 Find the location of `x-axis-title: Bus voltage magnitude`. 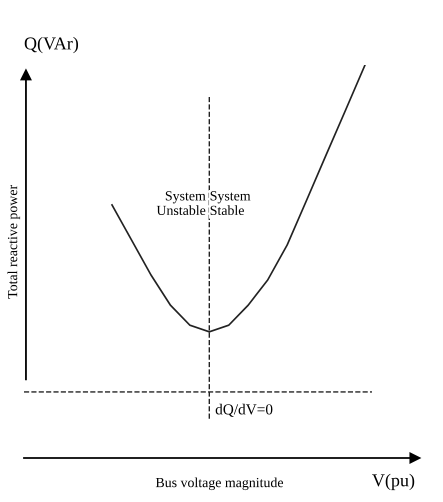

x-axis-title: Bus voltage magnitude is located at coordinates (220, 483).